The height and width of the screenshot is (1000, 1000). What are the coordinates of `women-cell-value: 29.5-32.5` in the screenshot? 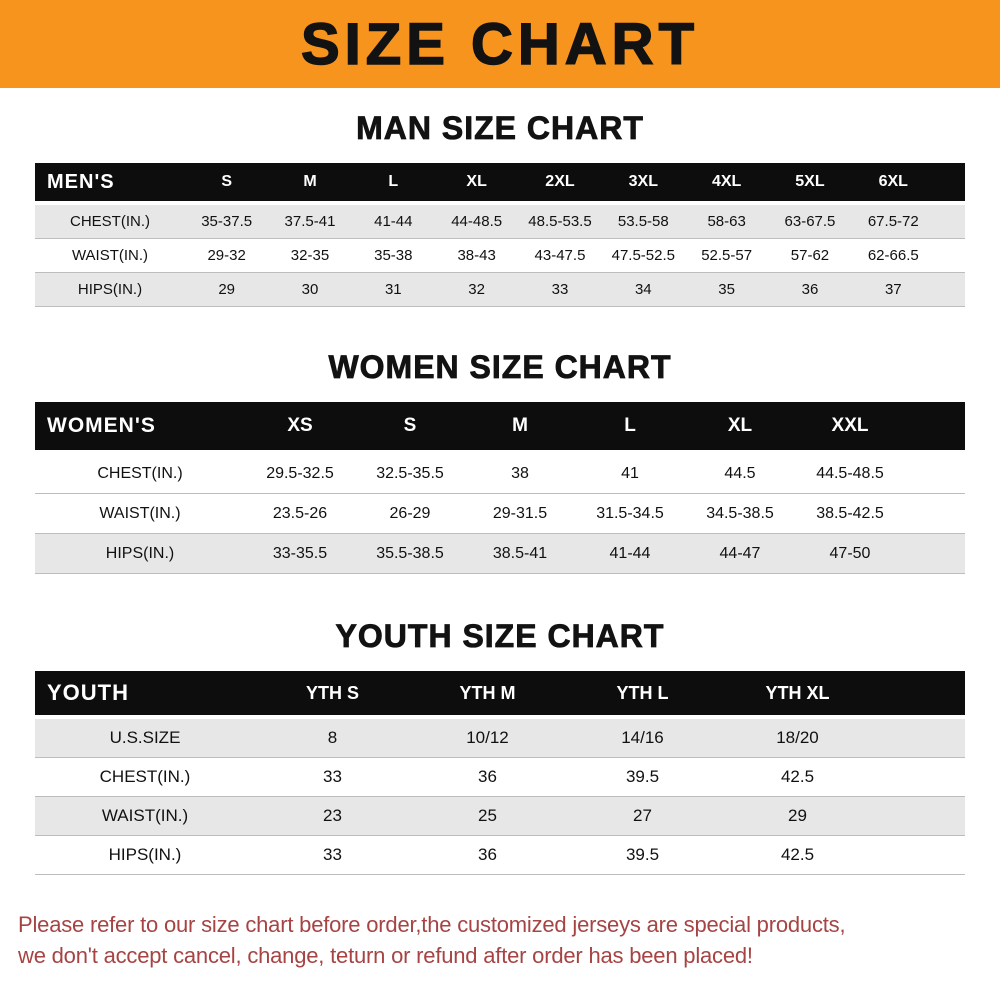 It's located at (300, 473).